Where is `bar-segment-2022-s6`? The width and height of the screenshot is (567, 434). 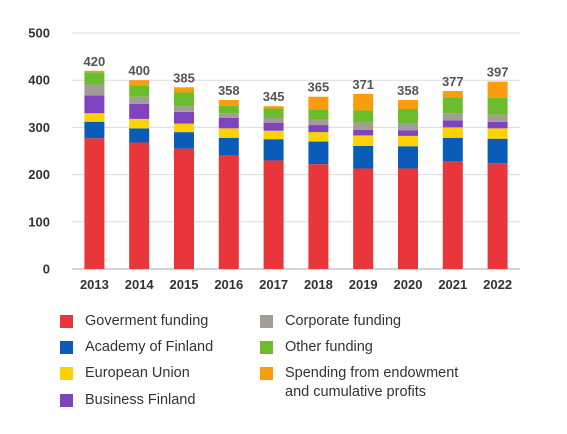
bar-segment-2022-s6 is located at coordinates (497, 89).